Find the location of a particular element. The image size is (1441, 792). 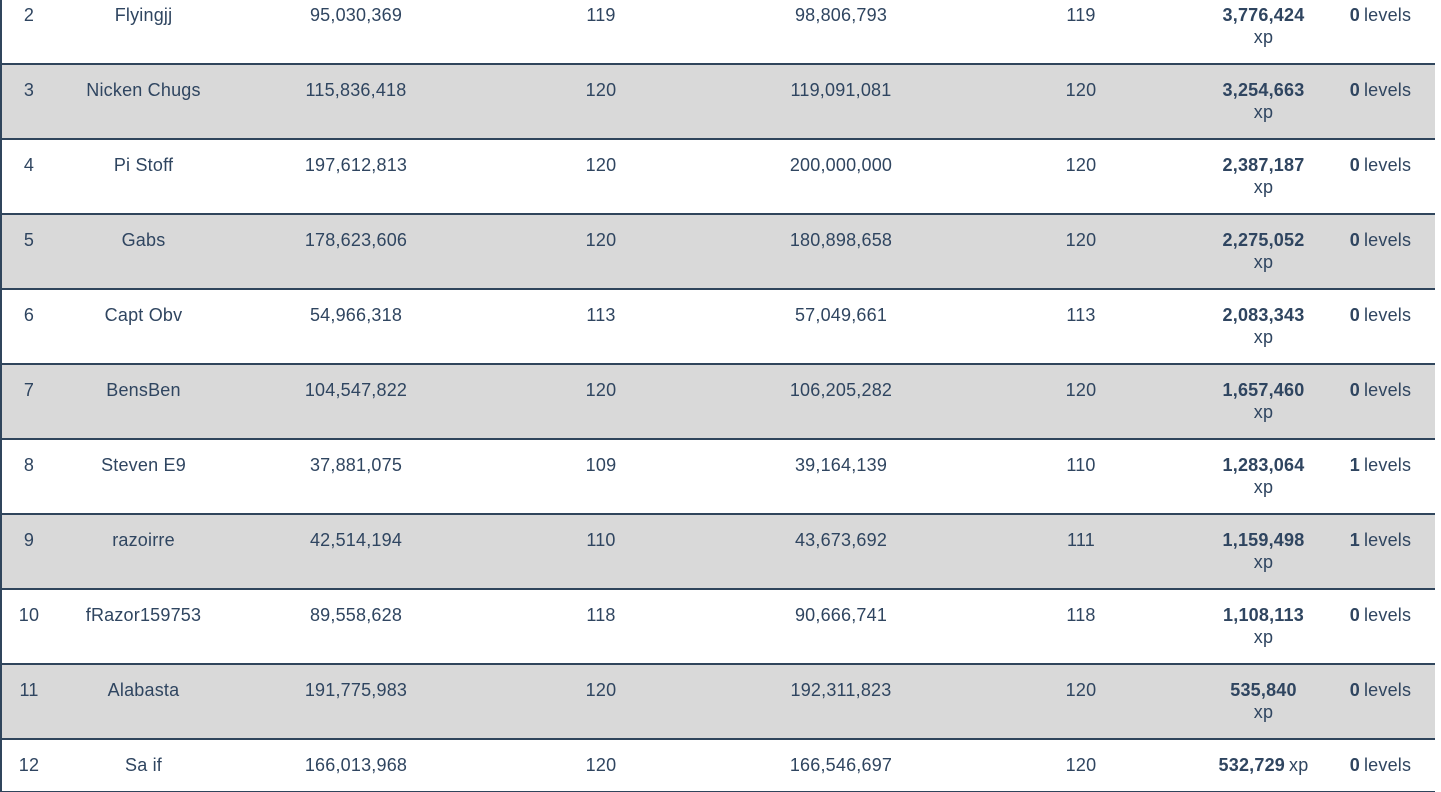

level-start-cell: 110 is located at coordinates (601, 540).